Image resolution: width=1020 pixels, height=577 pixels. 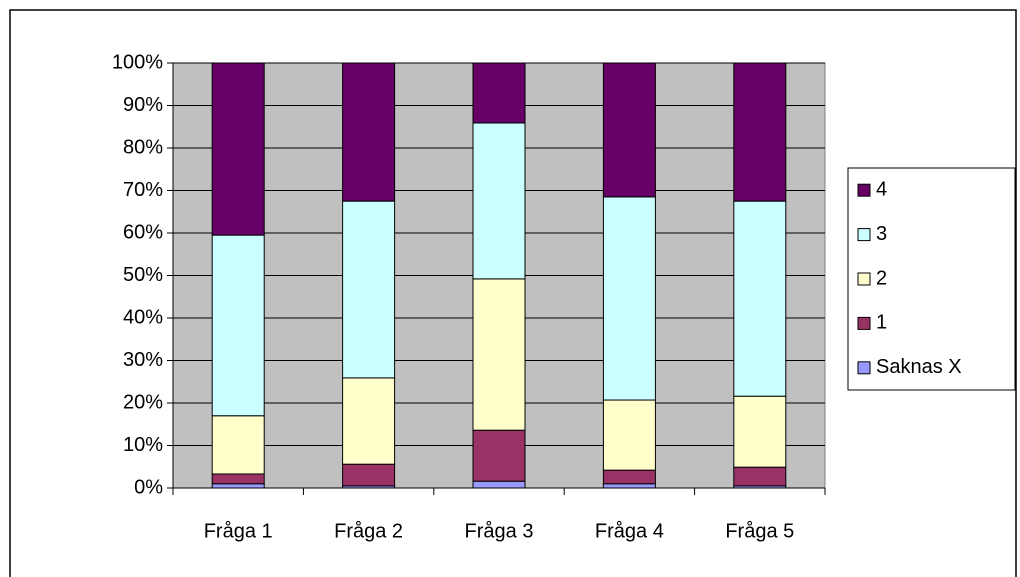 What do you see at coordinates (881, 323) in the screenshot?
I see `legend-label: 1` at bounding box center [881, 323].